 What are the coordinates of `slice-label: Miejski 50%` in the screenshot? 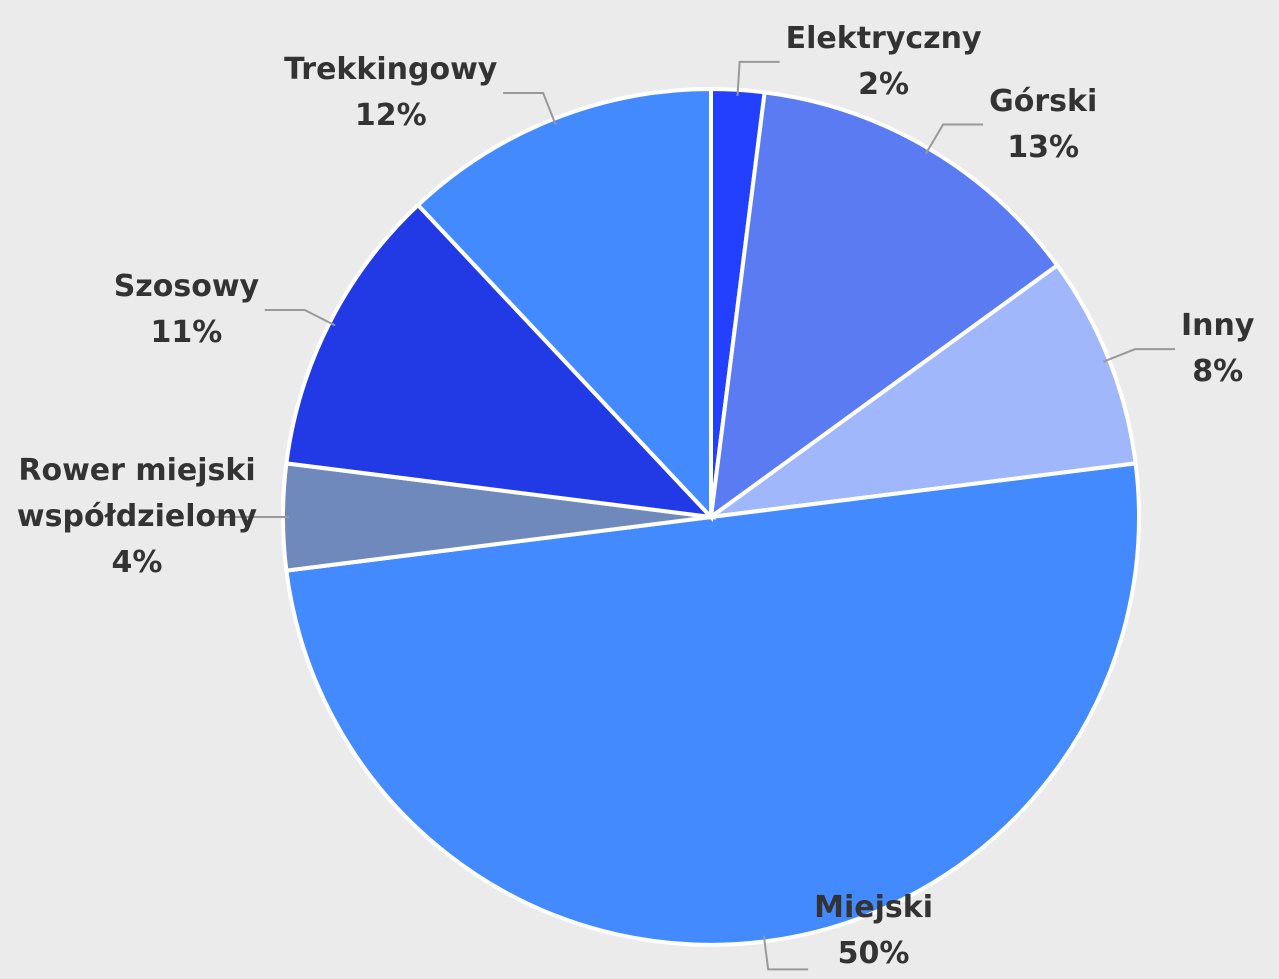 It's located at (873, 931).